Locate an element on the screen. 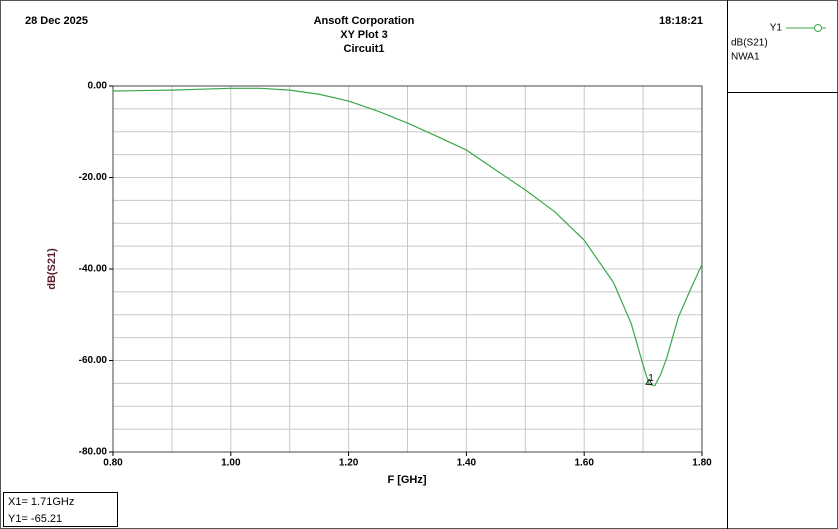  x-tick-label: 1.20 is located at coordinates (349, 463).